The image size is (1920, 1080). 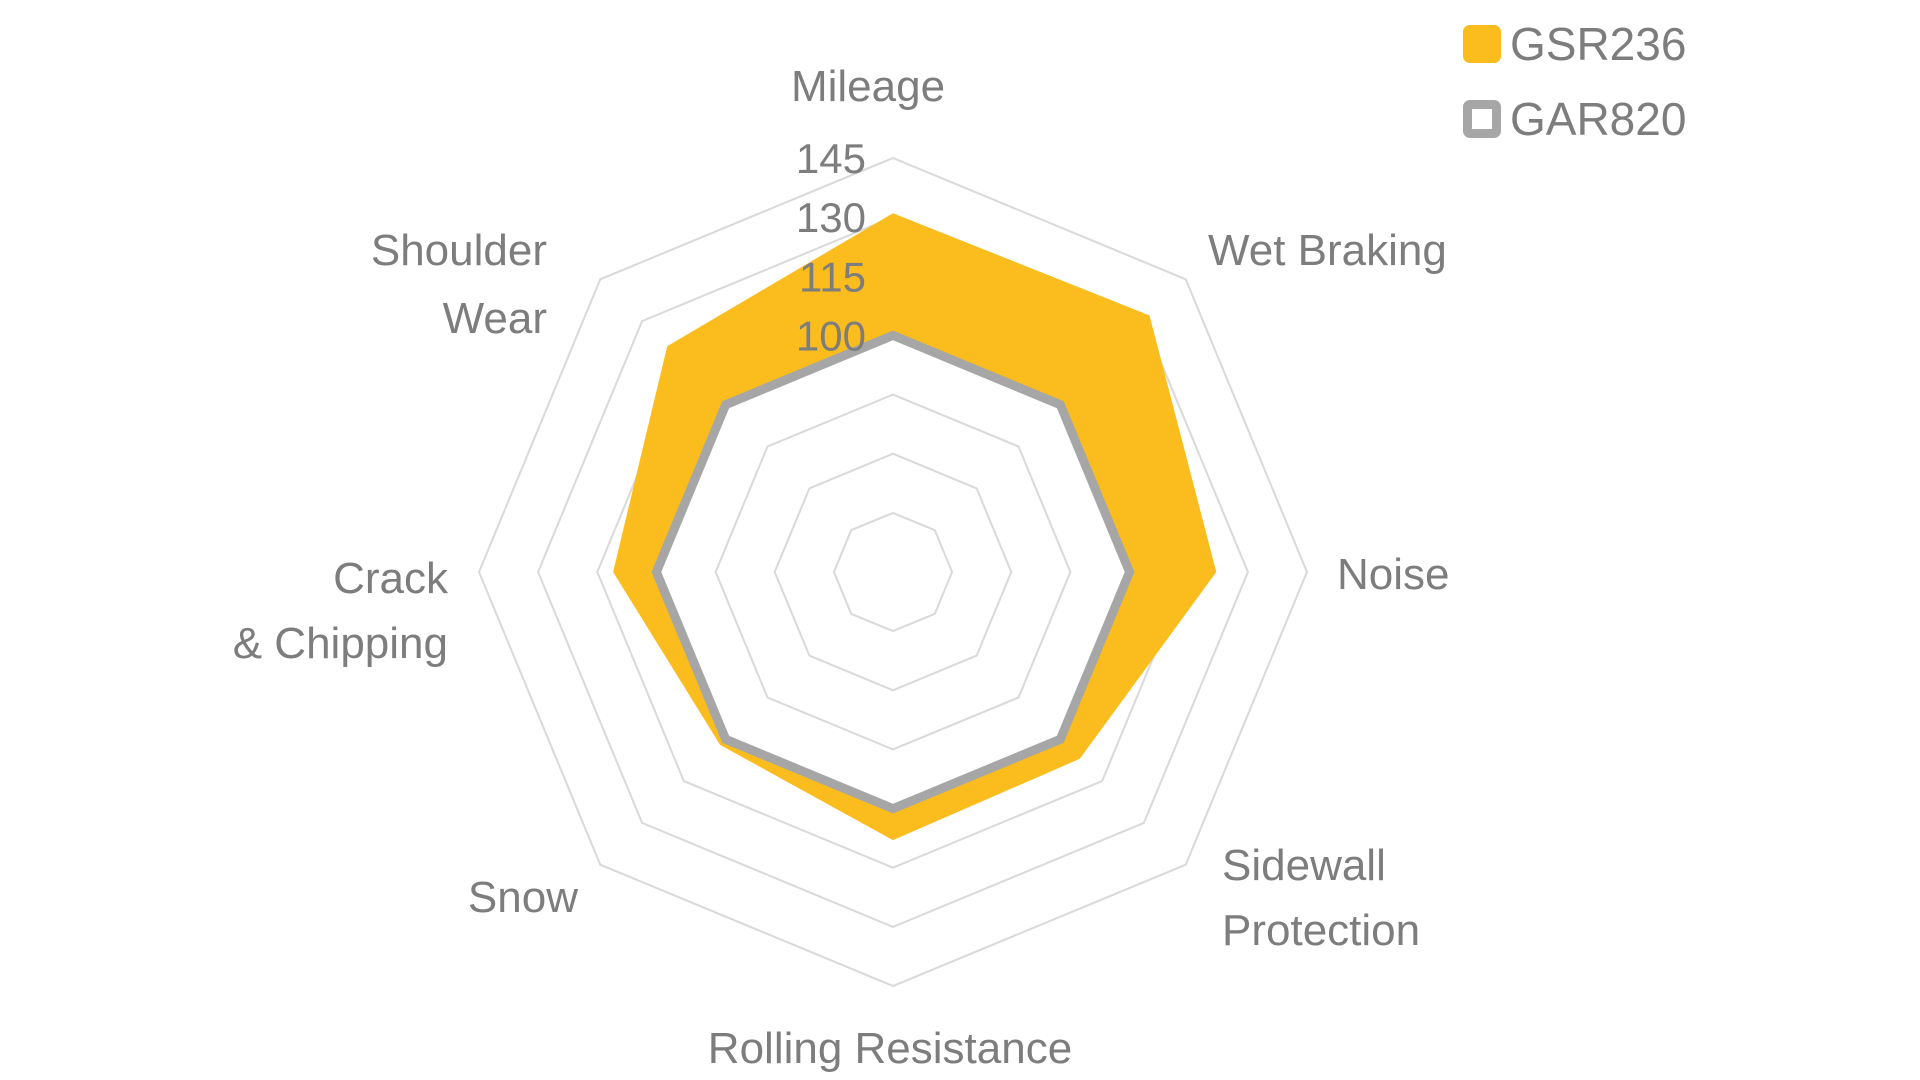 What do you see at coordinates (340, 643) in the screenshot?
I see `category-label-crack-chipping-line2: & Chipping` at bounding box center [340, 643].